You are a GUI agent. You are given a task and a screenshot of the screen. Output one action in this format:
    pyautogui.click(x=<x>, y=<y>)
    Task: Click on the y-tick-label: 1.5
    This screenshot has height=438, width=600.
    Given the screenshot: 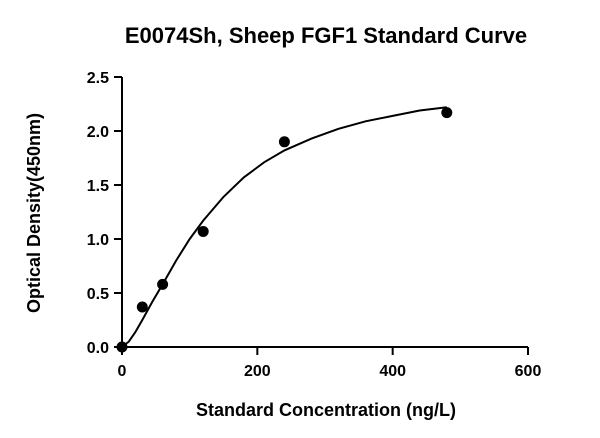 What is the action you would take?
    pyautogui.click(x=98, y=186)
    